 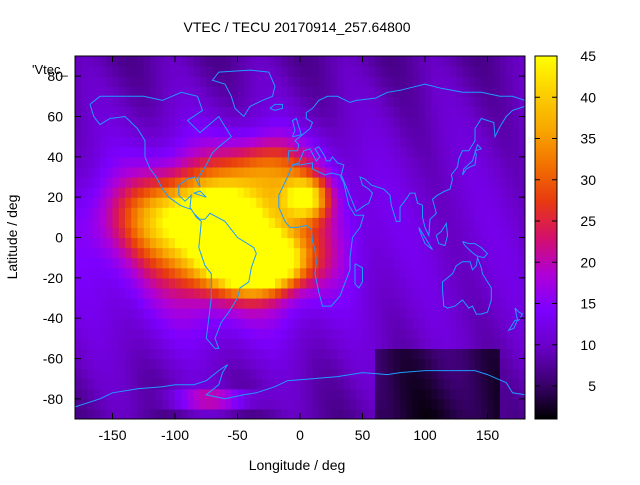 I want to click on colorbar-tick-label: 25, so click(x=588, y=221).